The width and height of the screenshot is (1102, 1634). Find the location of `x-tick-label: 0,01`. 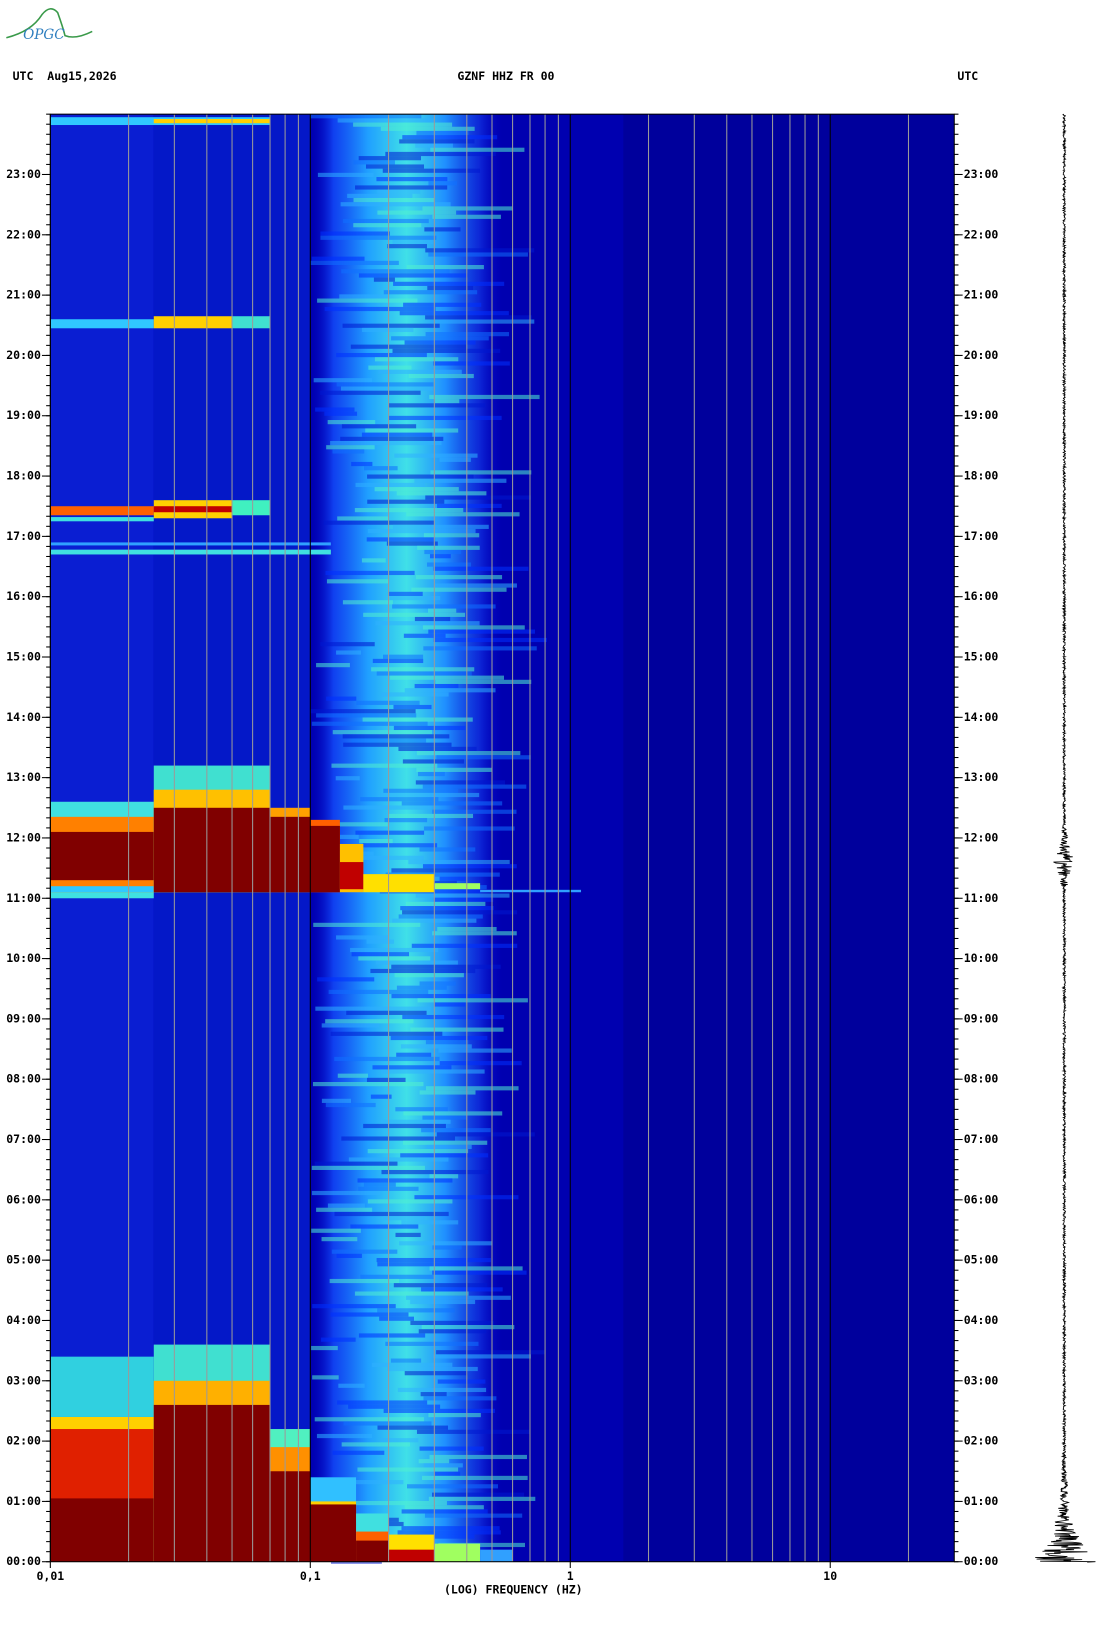

x-tick-label: 0,01 is located at coordinates (50, 1576).